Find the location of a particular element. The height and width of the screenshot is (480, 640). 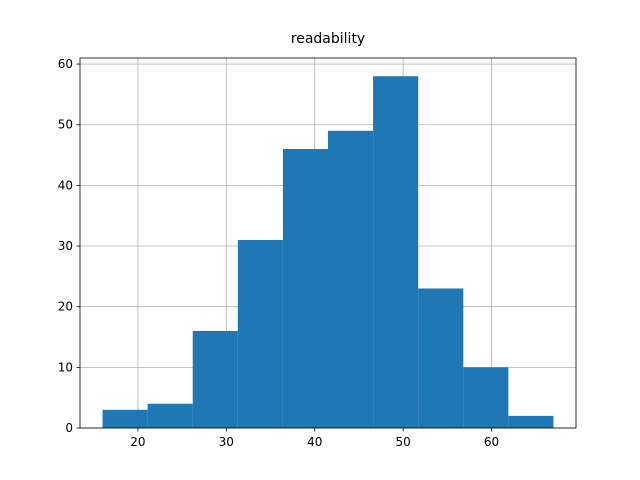

x-tick-label: 30 is located at coordinates (226, 442).